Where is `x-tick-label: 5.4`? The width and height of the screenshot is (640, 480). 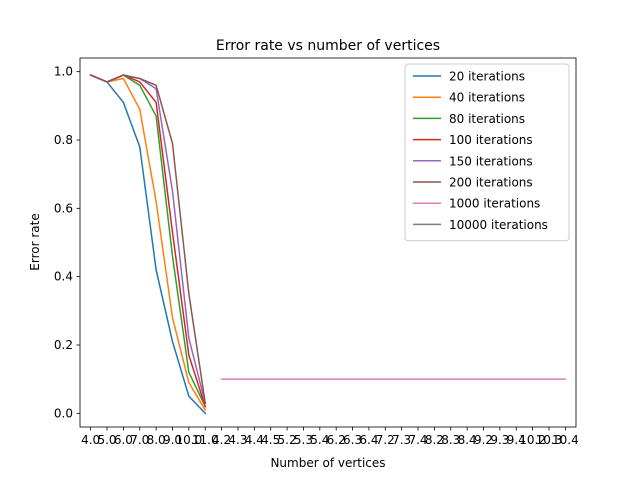 x-tick-label: 5.4 is located at coordinates (319, 440).